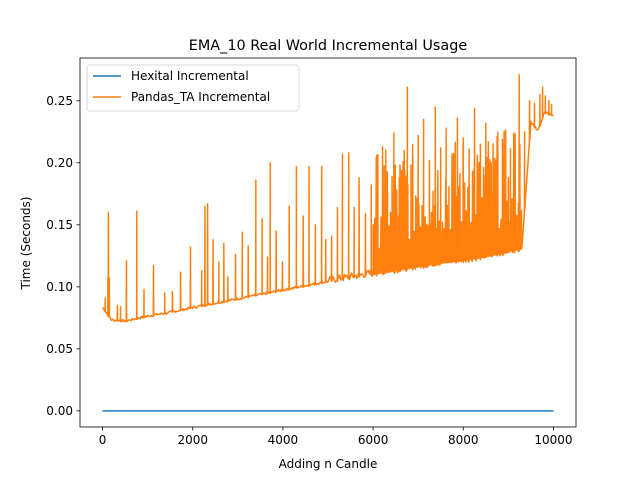 This screenshot has height=480, width=640. Describe the element at coordinates (192, 440) in the screenshot. I see `x-tick-label: 2000` at that location.